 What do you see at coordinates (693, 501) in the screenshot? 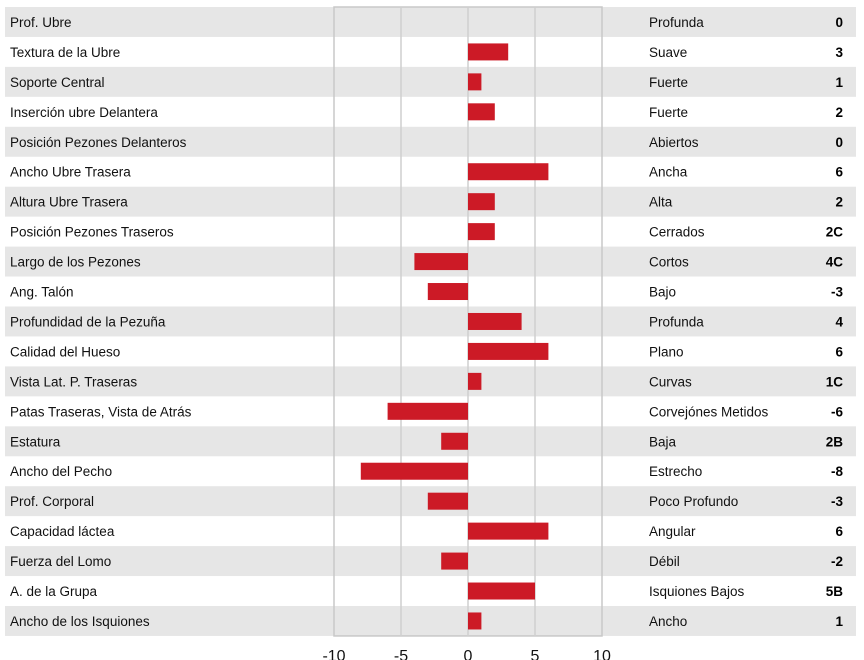
I see `trait-descriptor: Poco Profundo` at bounding box center [693, 501].